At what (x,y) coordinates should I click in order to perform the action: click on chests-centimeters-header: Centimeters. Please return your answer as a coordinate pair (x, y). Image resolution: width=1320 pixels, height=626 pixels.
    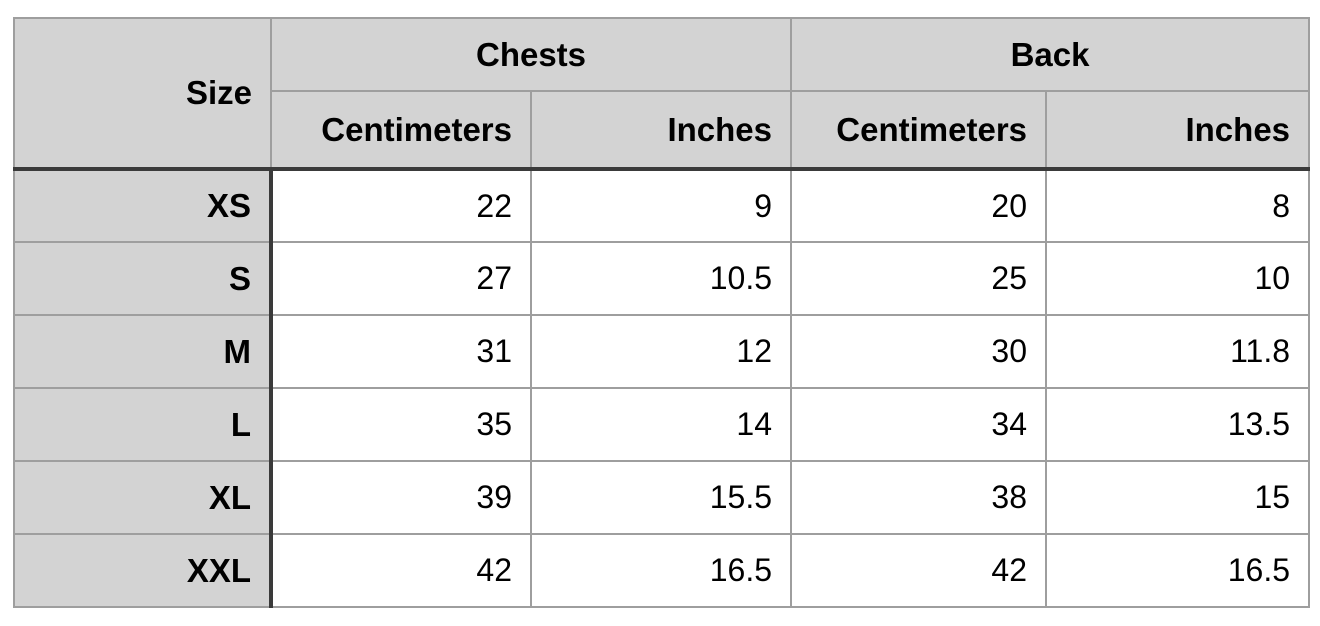
    Looking at the image, I should click on (401, 130).